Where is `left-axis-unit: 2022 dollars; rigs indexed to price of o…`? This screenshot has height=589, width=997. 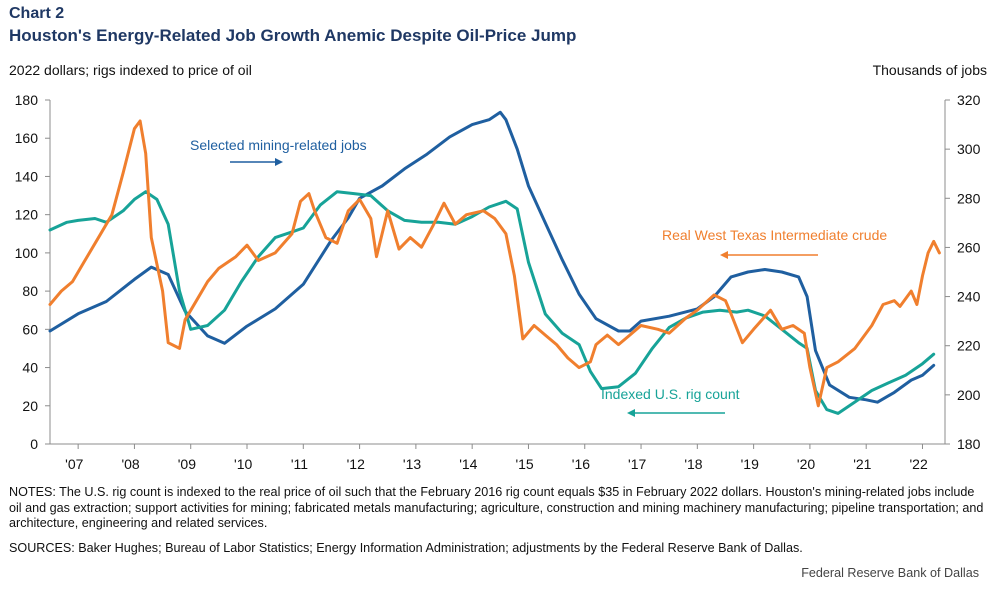 left-axis-unit: 2022 dollars; rigs indexed to price of o… is located at coordinates (130, 70).